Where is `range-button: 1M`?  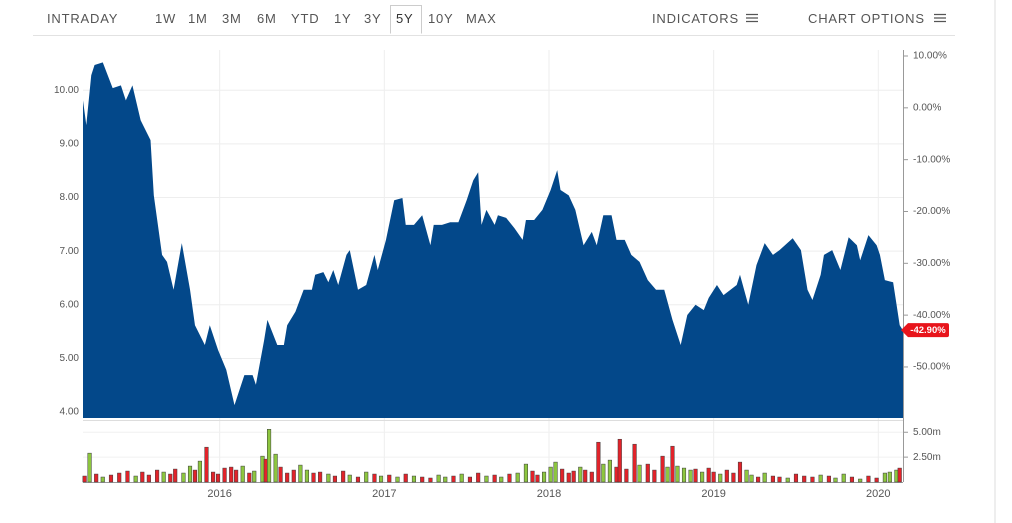
range-button: 1M is located at coordinates (198, 18).